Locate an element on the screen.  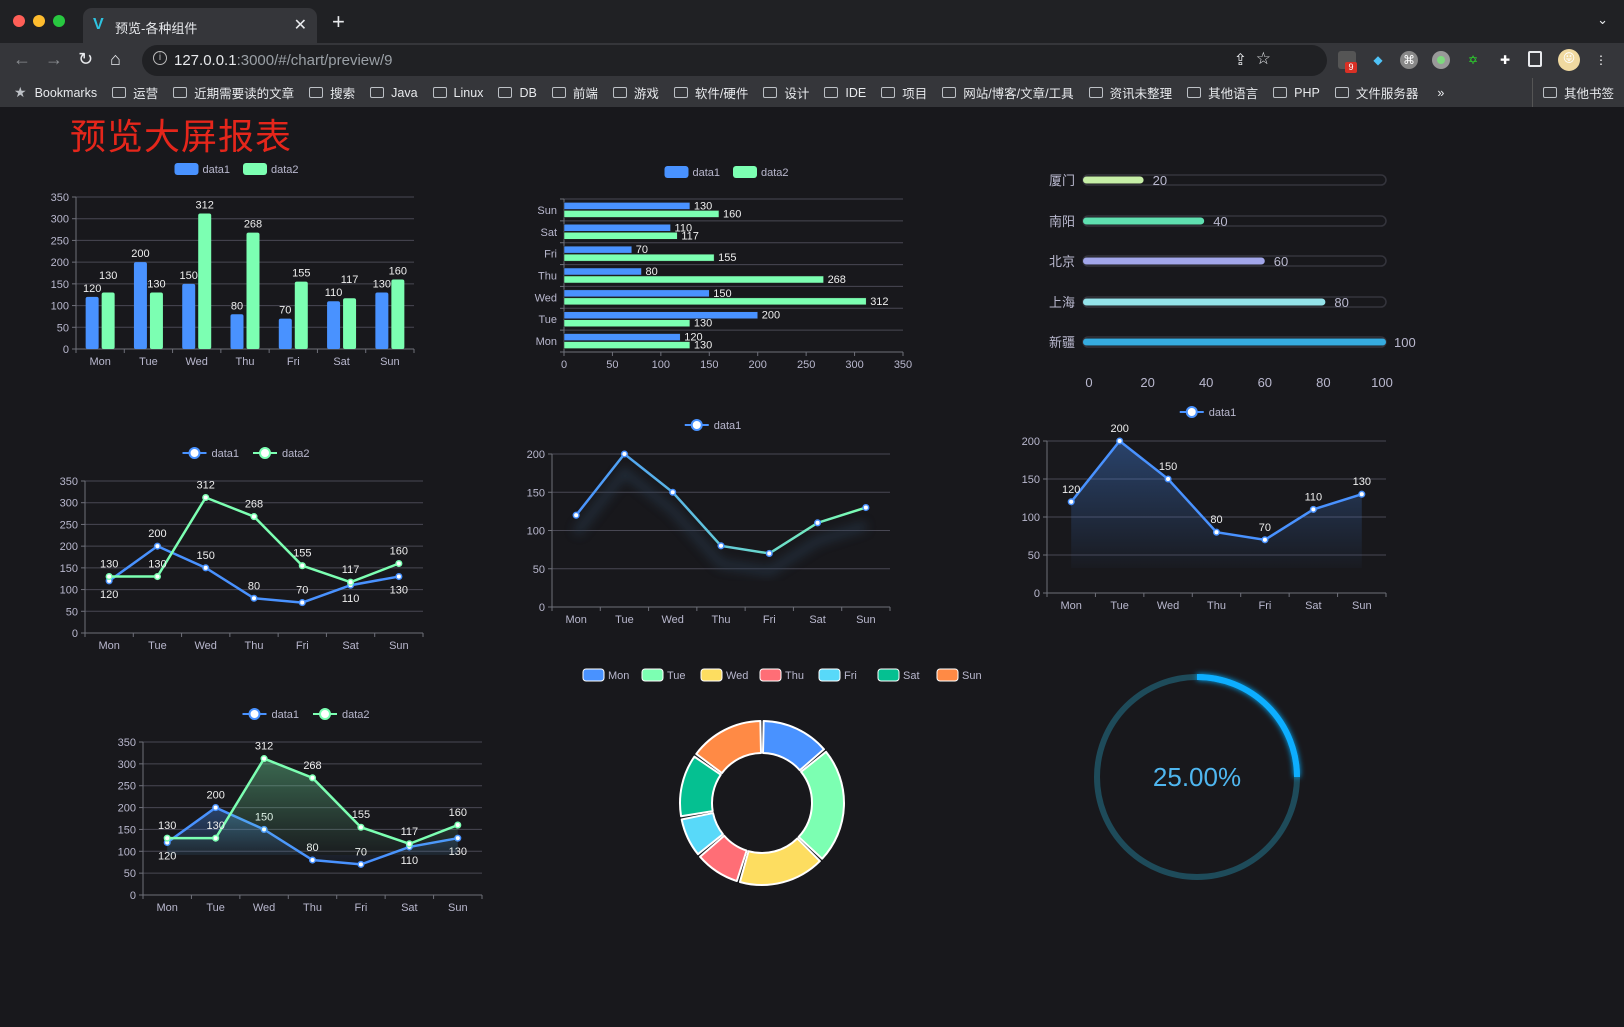
legend-item-Wed: Wed is located at coordinates (724, 675).